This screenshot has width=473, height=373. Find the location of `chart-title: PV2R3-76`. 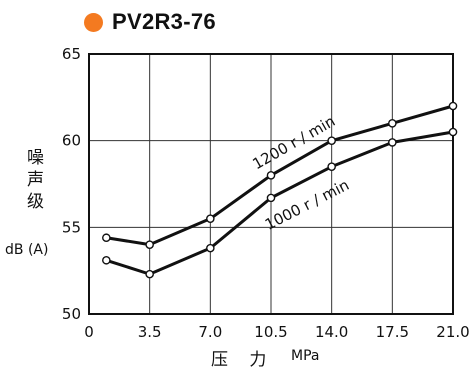

chart-title: PV2R3-76 is located at coordinates (164, 21).